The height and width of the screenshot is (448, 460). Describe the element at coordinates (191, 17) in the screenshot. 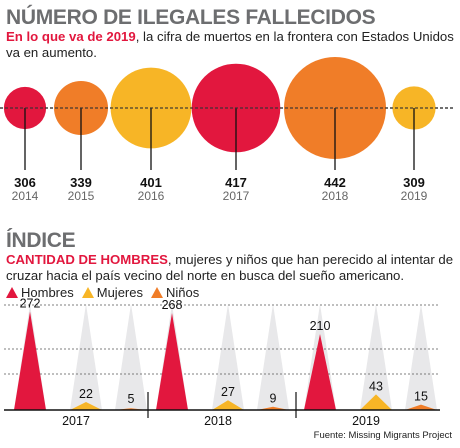

I see `deaths-title: NÚMERO DE ILEGALES FALLECIDOS` at that location.